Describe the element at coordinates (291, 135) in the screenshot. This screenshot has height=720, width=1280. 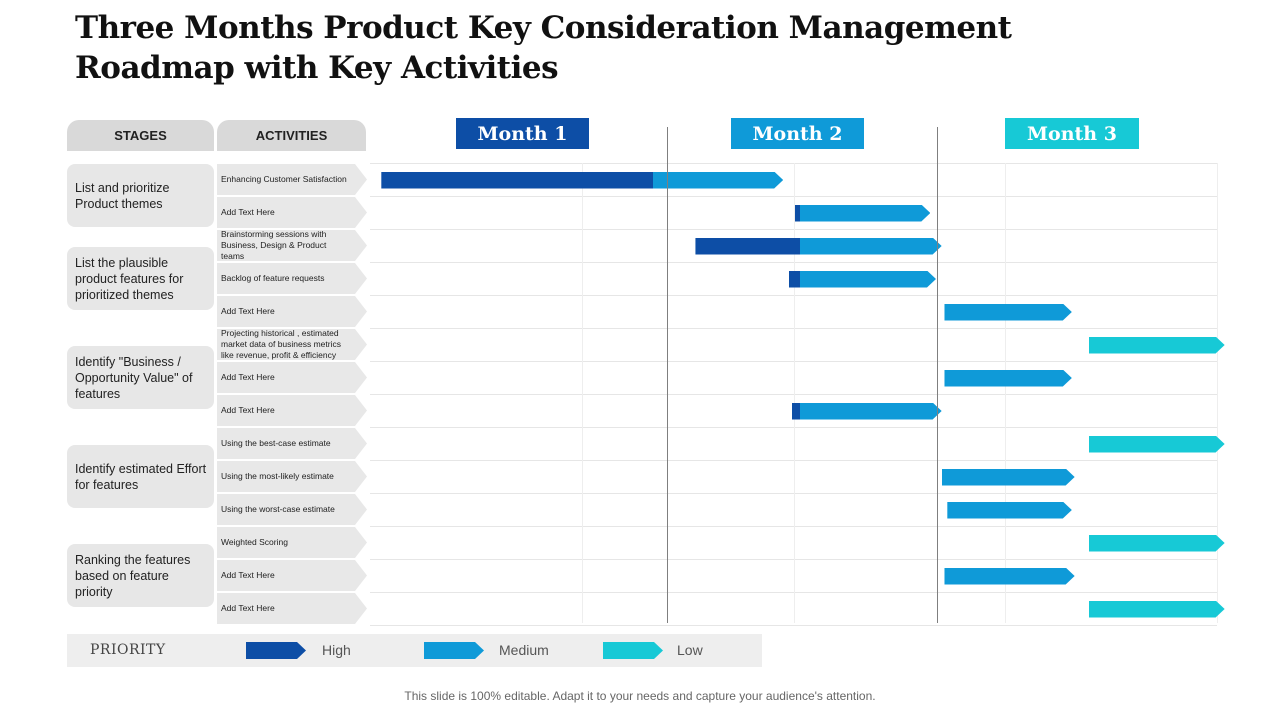
I see `activities-header: ACTIVITIES` at that location.